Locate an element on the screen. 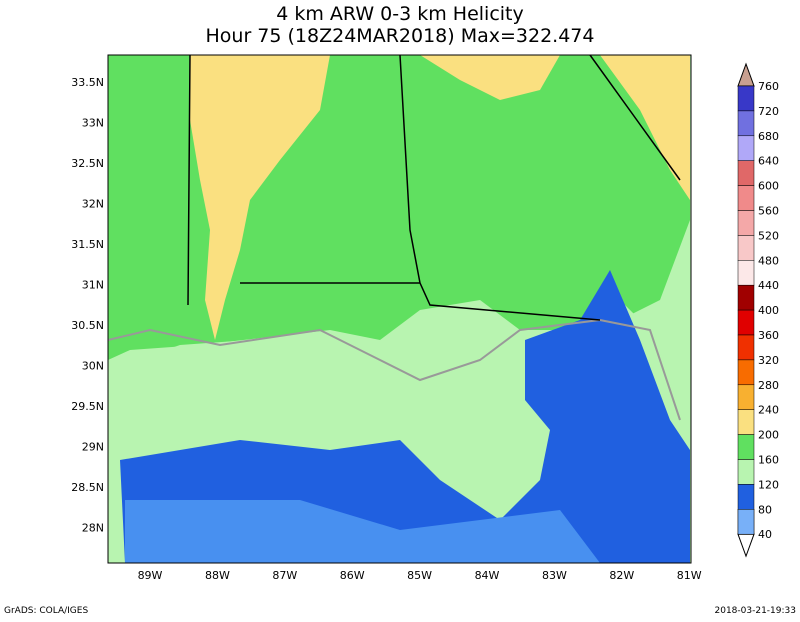 The width and height of the screenshot is (800, 622). coastline is located at coordinates (394, 369).